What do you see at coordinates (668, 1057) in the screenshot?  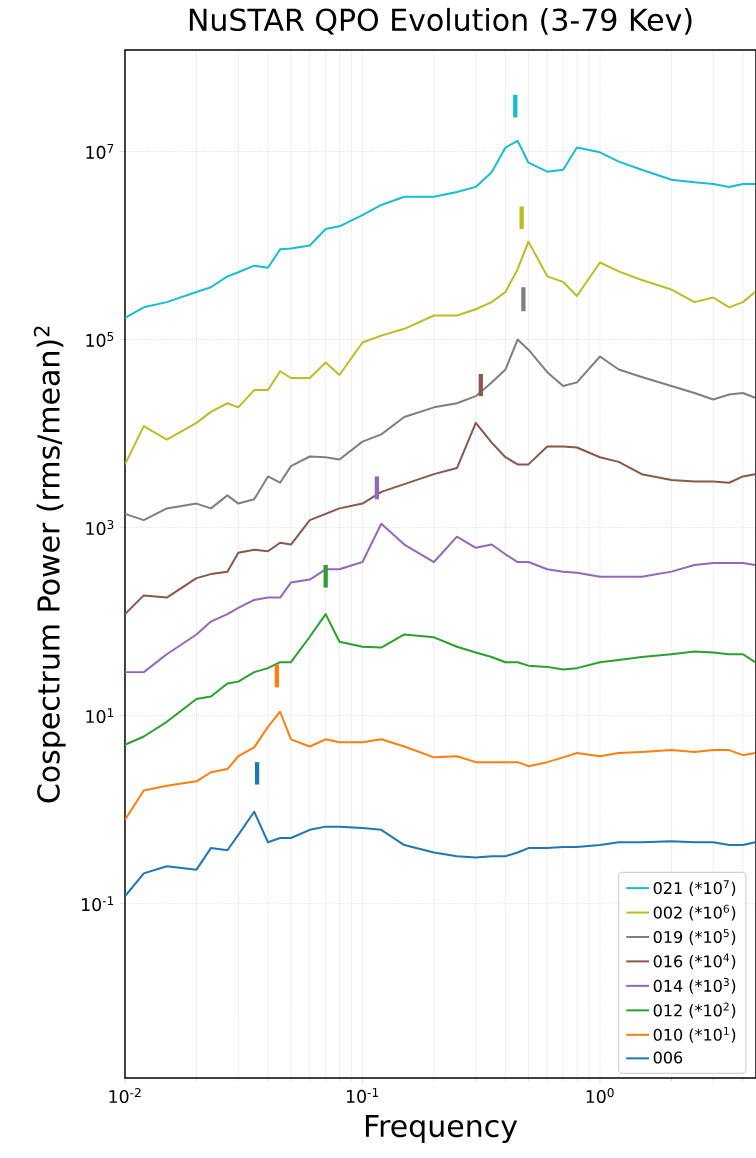 I see `legend-label: 006` at bounding box center [668, 1057].